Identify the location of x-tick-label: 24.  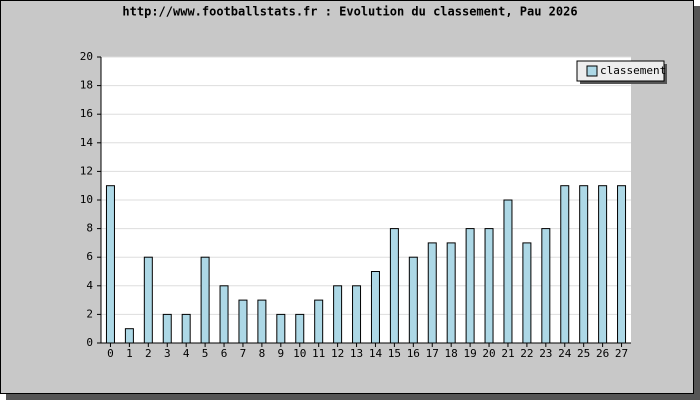
(565, 353).